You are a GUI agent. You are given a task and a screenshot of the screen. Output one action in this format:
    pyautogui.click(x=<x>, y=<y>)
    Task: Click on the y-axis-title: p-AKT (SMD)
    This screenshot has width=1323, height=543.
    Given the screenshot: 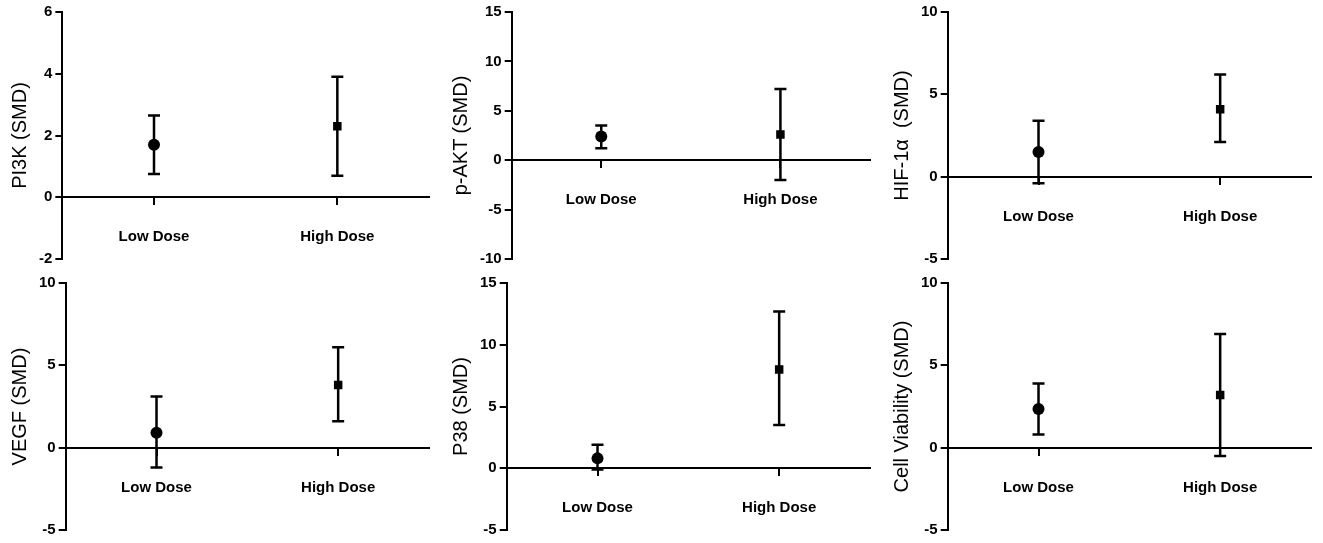 What is the action you would take?
    pyautogui.click(x=459, y=135)
    